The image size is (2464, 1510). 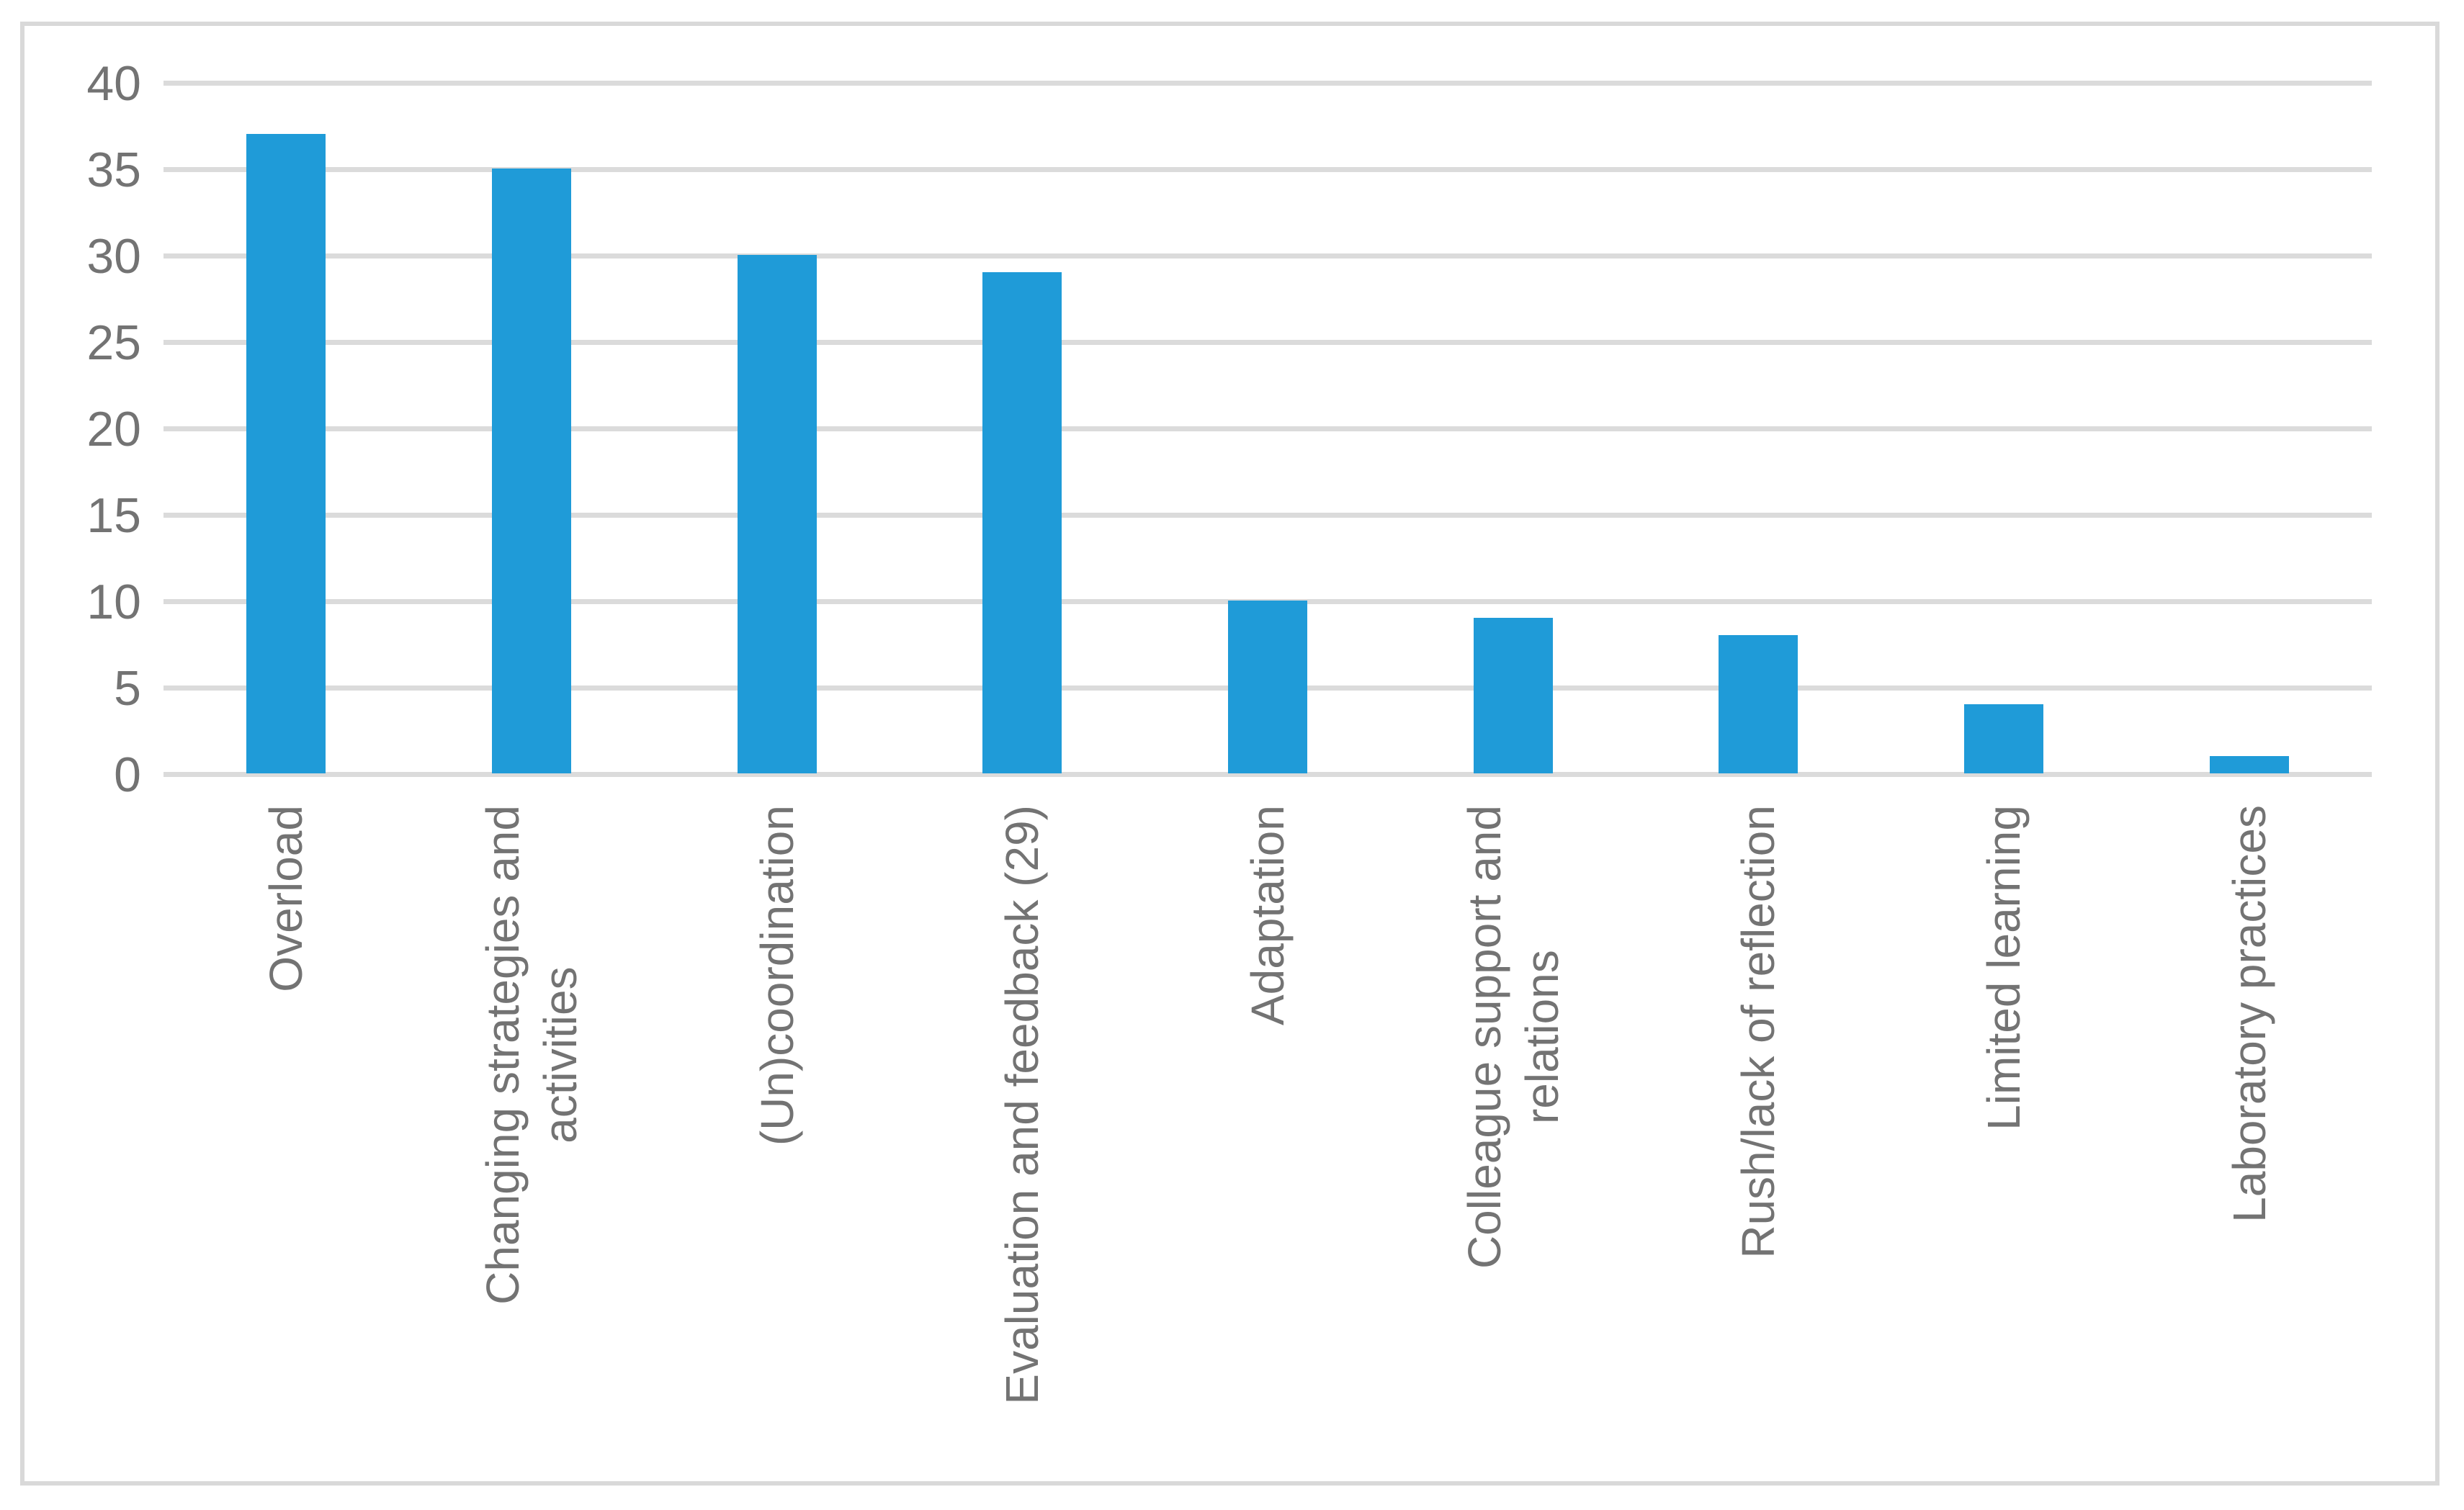 What do you see at coordinates (1513, 1037) in the screenshot?
I see `x-axis-category-label: Colleague support and relations` at bounding box center [1513, 1037].